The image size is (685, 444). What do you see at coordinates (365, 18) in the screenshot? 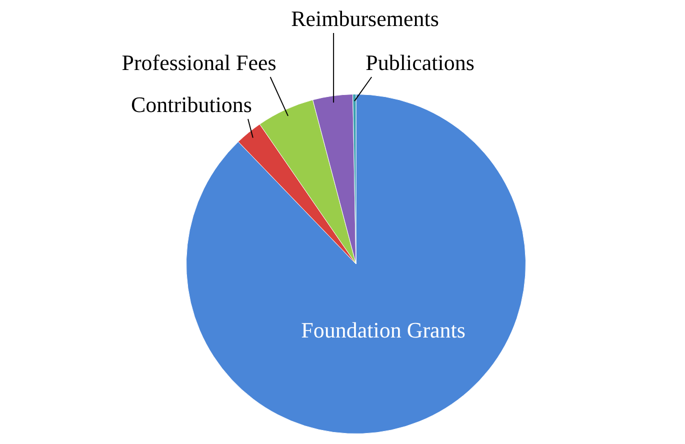
I see `slice-label: Reimbursements` at bounding box center [365, 18].